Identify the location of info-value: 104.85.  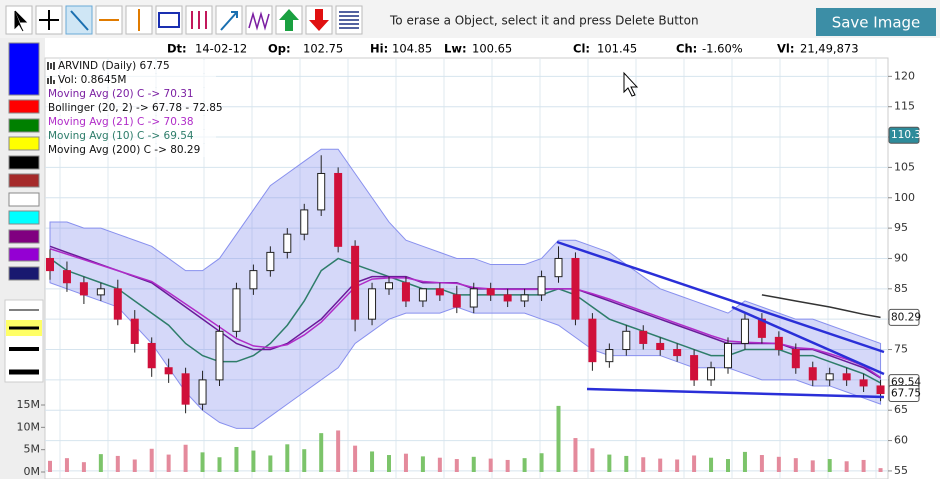
(412, 49).